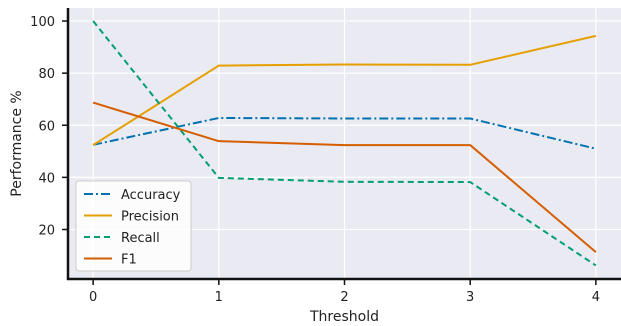 The width and height of the screenshot is (621, 326). Describe the element at coordinates (219, 297) in the screenshot. I see `x-tick-label: 1` at that location.